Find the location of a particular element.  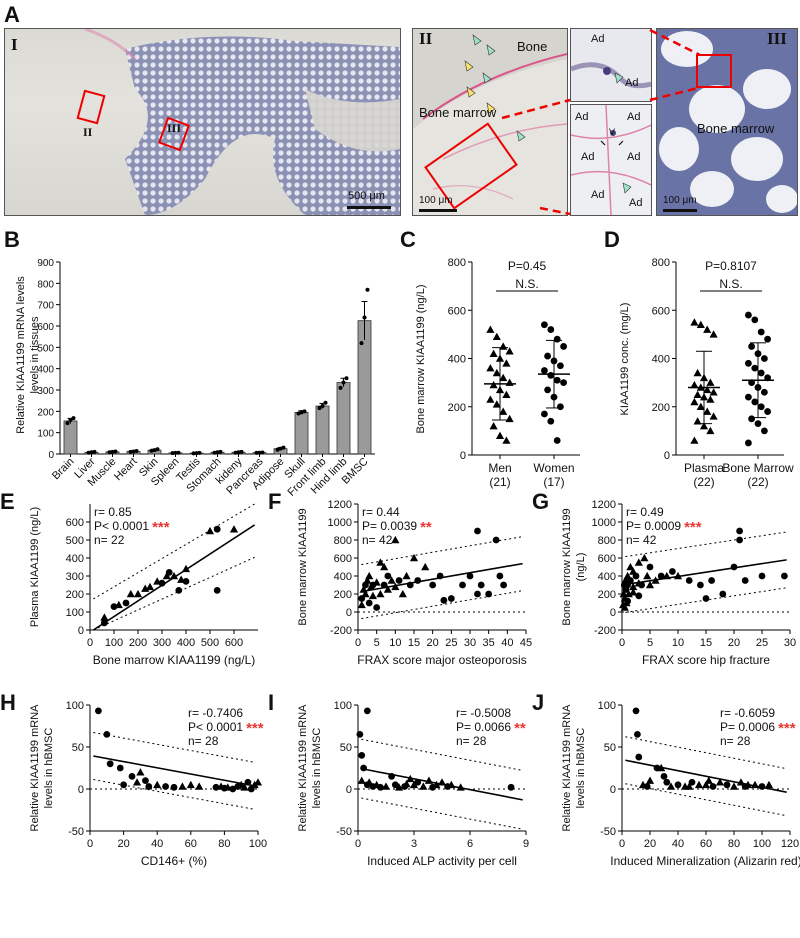

marrow-tissue-overlay is located at coordinates (238, 122).